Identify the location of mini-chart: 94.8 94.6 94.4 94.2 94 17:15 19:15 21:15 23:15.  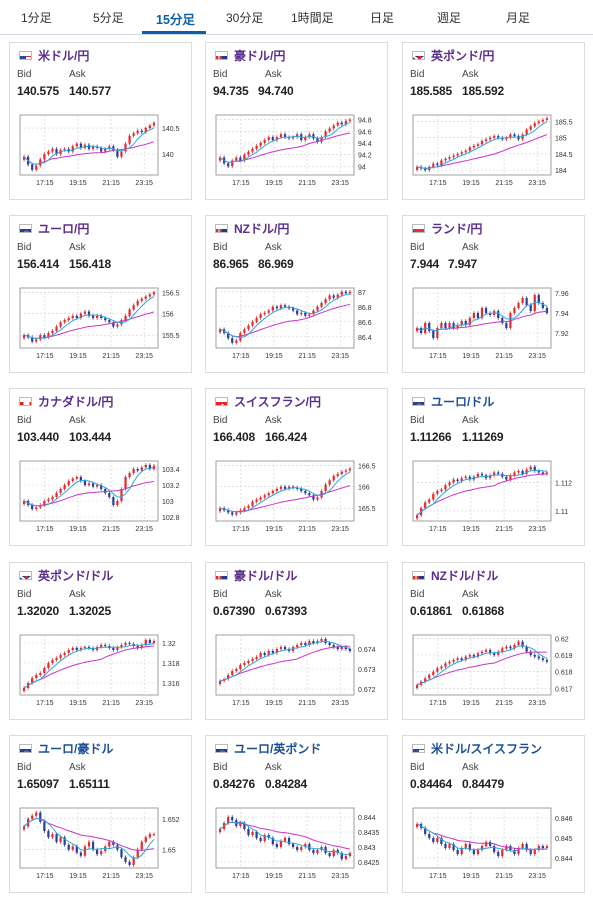
(297, 153).